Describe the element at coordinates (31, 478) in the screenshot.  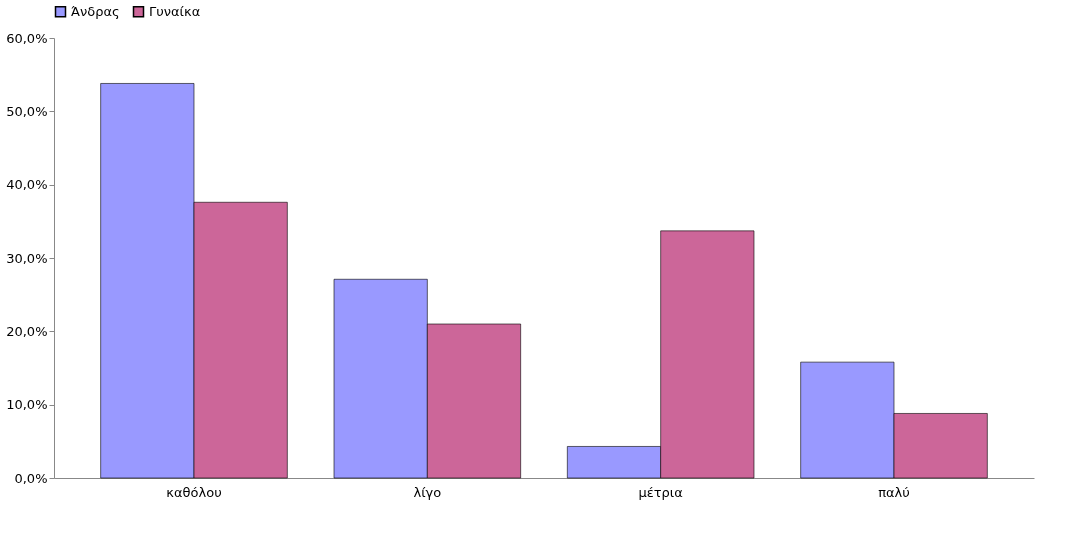
I see `y-tick-label: 0,0%` at that location.